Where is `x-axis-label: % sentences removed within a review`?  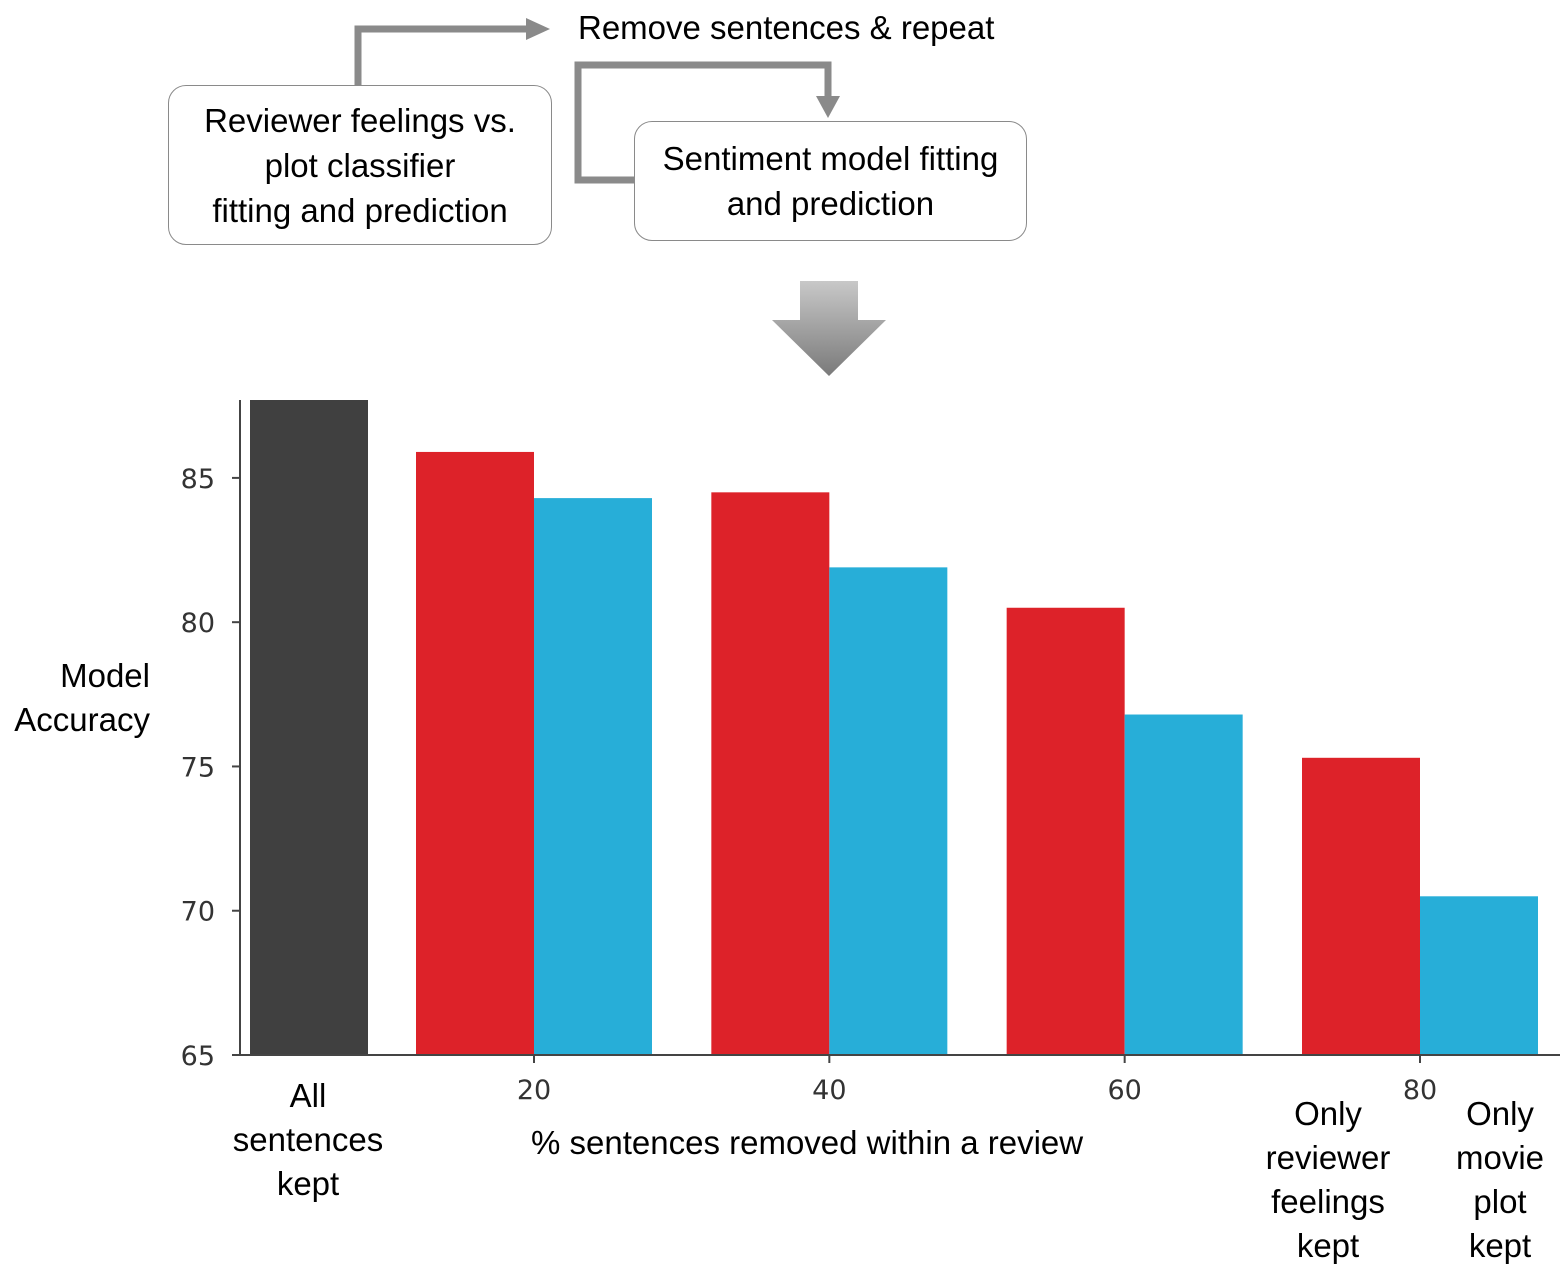
x-axis-label: % sentences removed within a review is located at coordinates (807, 1142).